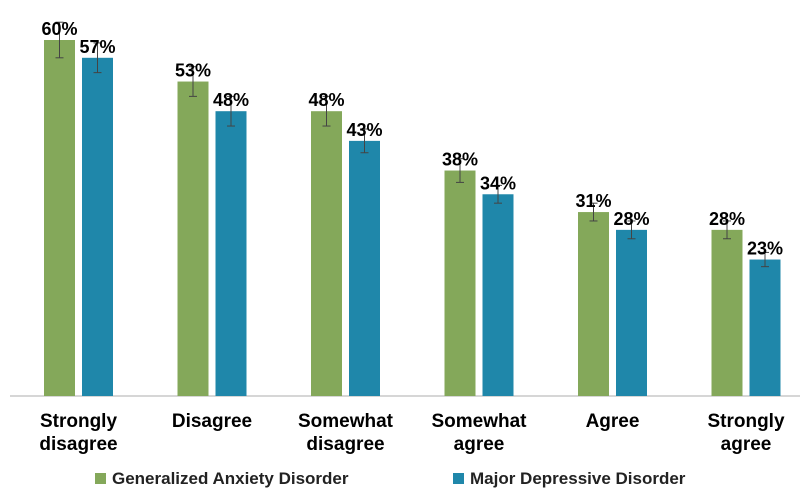 The height and width of the screenshot is (491, 800). Describe the element at coordinates (78, 421) in the screenshot. I see `category-label-0-line0: Strongly` at that location.